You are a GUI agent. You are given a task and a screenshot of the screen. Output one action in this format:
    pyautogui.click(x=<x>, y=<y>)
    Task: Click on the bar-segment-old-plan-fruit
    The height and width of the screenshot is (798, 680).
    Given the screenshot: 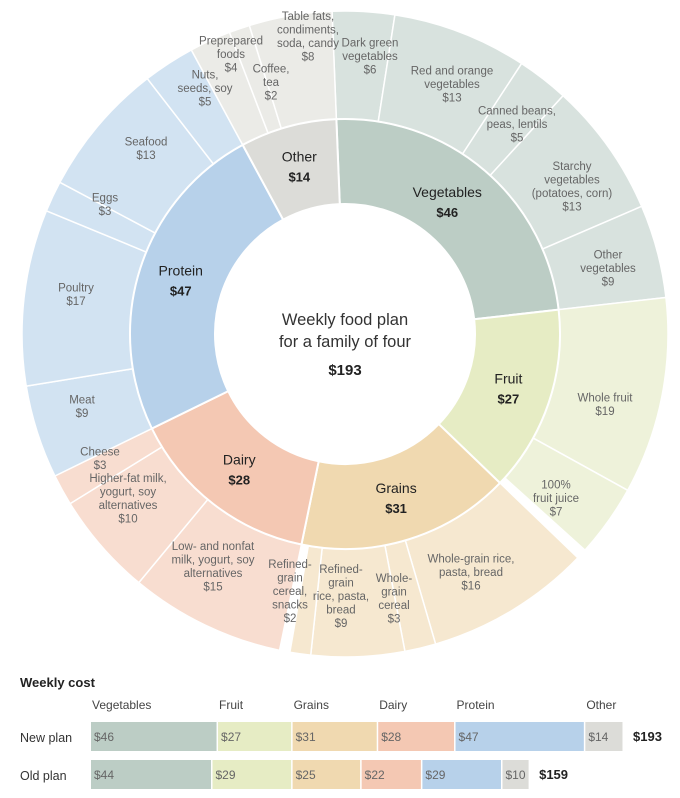 What is the action you would take?
    pyautogui.click(x=252, y=774)
    